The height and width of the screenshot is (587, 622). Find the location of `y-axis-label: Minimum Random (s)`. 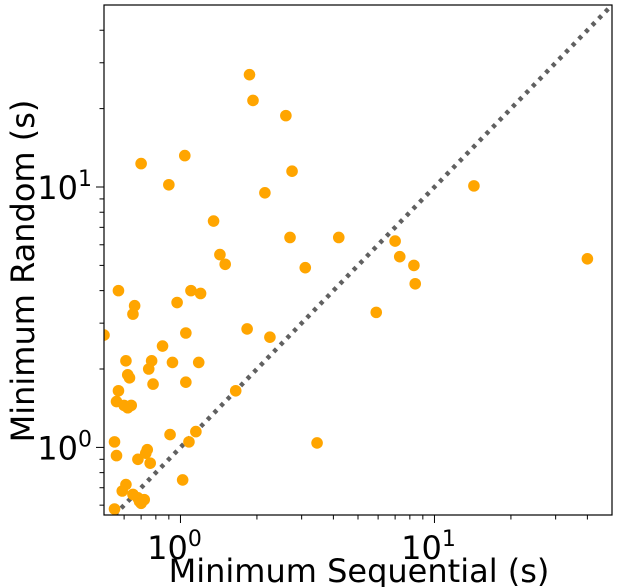

y-axis-label: Minimum Random (s) is located at coordinates (23, 271).